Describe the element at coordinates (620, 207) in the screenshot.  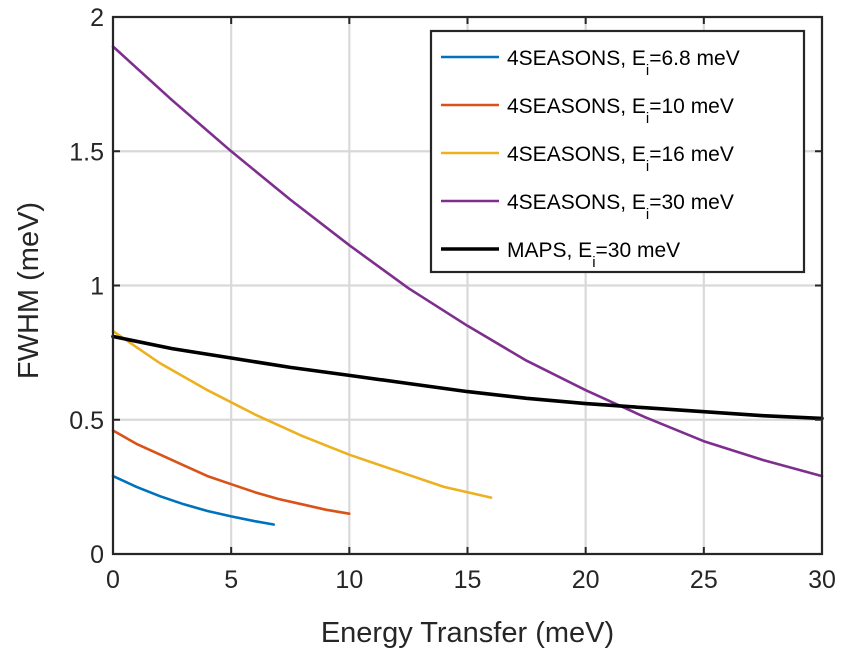
I see `legend-label: 4SEASONS, Ei=30 meV` at that location.